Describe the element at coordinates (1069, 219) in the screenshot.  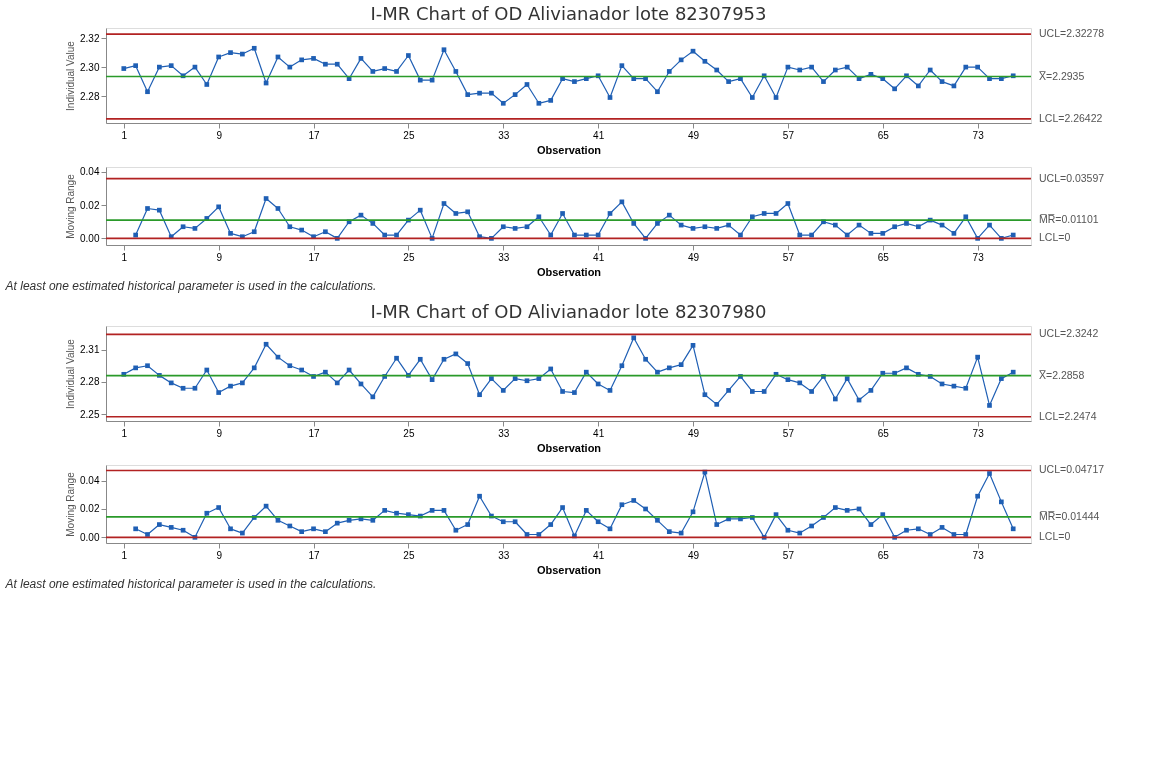
I see `ref-line-label: M̅R̅=0.01101` at that location.